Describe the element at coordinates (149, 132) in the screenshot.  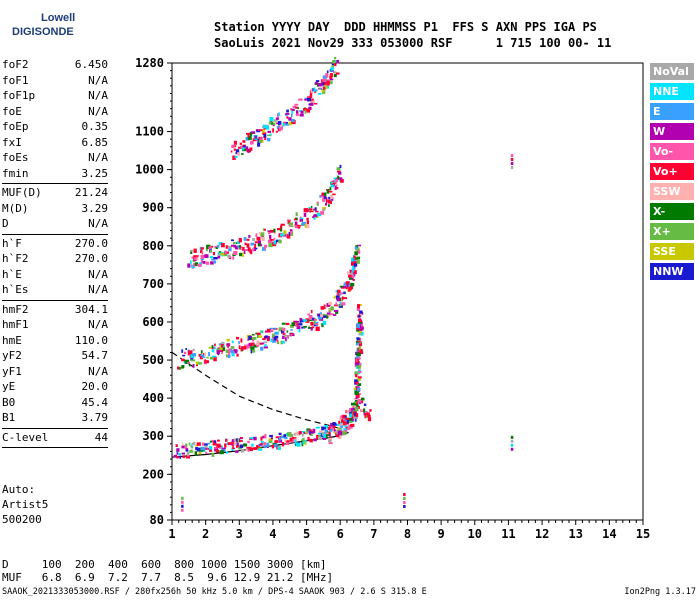
I see `y-tick-label: 1100` at that location.